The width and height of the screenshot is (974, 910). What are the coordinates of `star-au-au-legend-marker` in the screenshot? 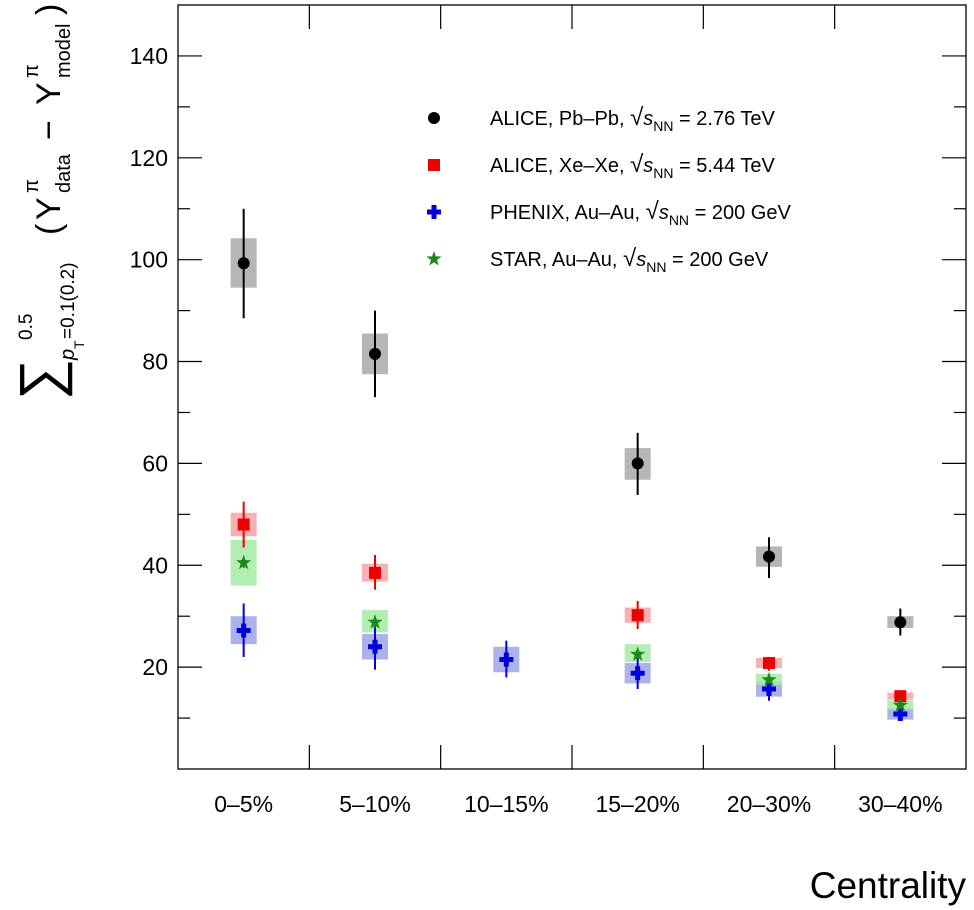 It's located at (434, 258).